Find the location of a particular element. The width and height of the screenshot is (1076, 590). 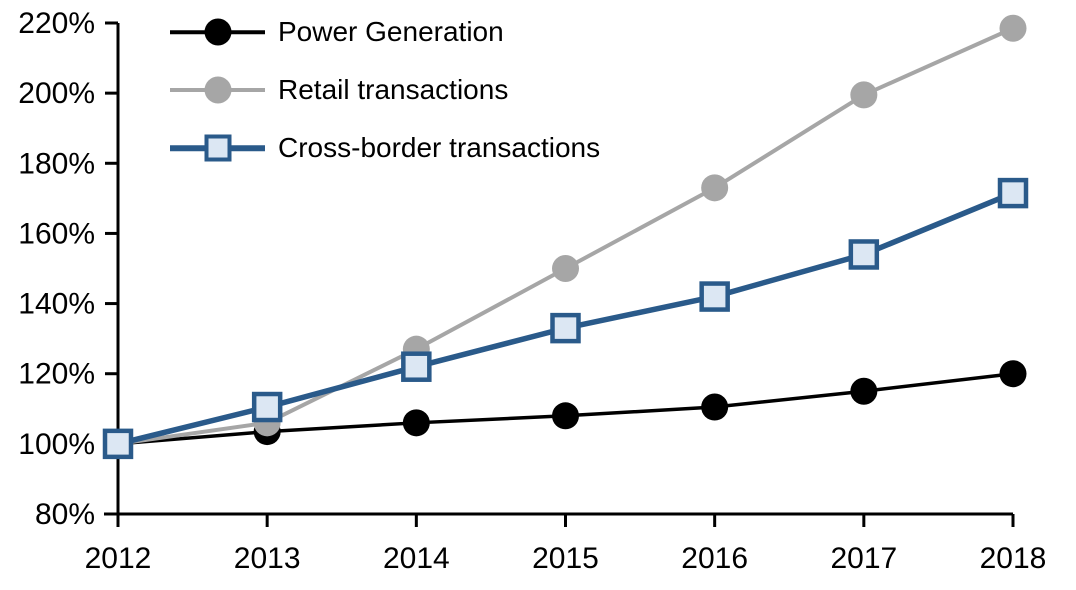

point-cross-border-transactions-2012 is located at coordinates (118, 444).